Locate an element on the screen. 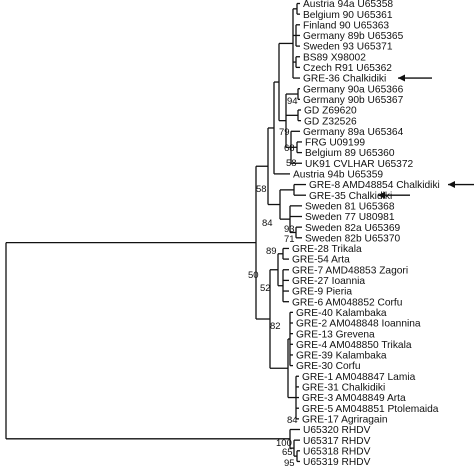 The image size is (474, 474). leaf-label: Sweden 77 U80981 is located at coordinates (350, 217).